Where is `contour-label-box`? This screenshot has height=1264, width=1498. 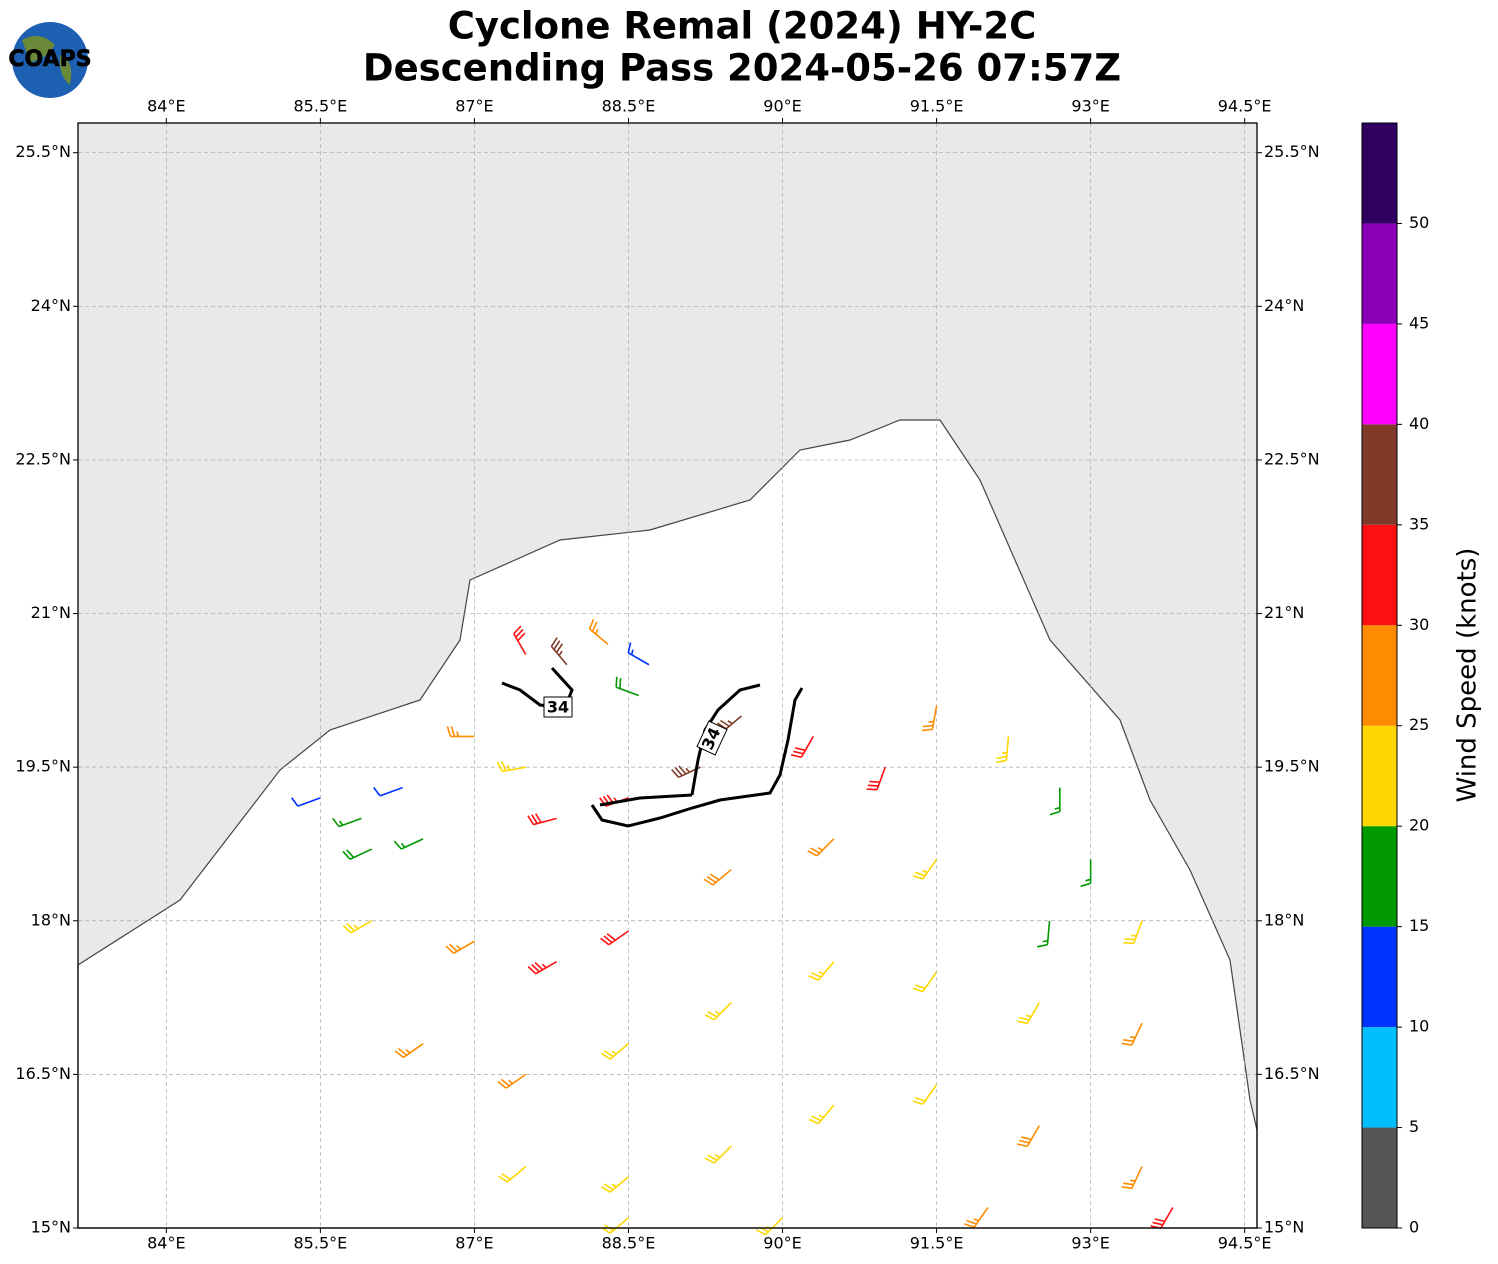
contour-label-box is located at coordinates (558, 707).